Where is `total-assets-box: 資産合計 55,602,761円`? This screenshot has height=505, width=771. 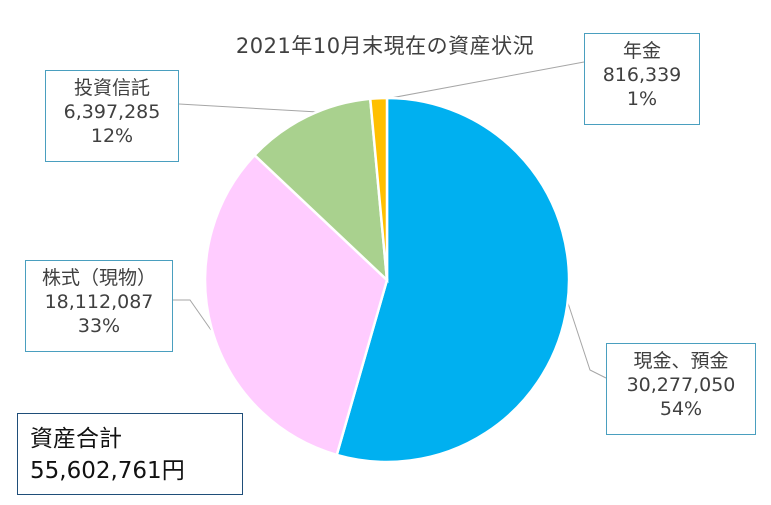
total-assets-box: 資産合計 55,602,761円 is located at coordinates (130, 454).